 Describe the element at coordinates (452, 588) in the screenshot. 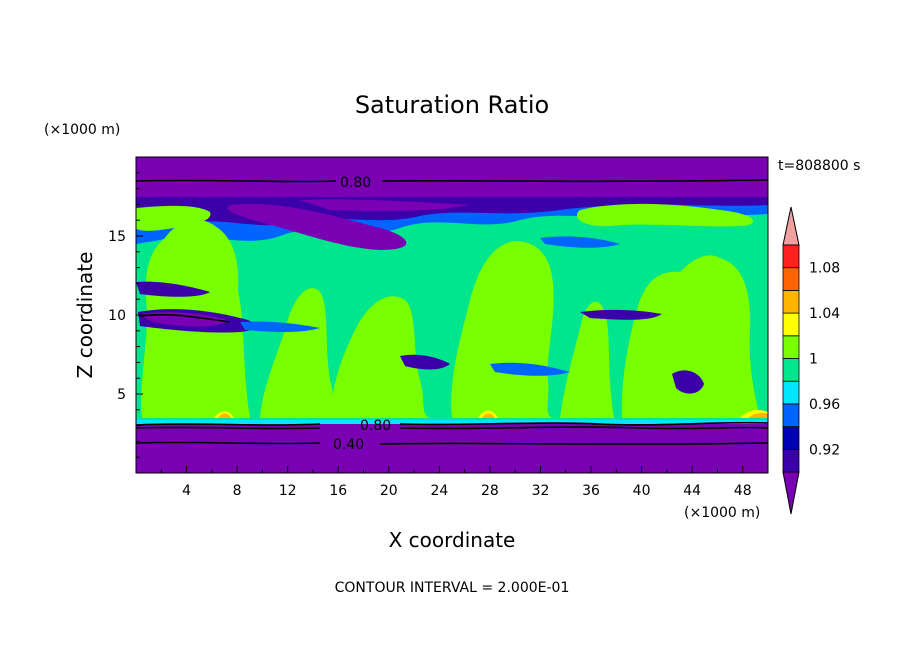

I see `contour-interval-footer: CONTOUR INTERVAL = 2.000E-01` at that location.